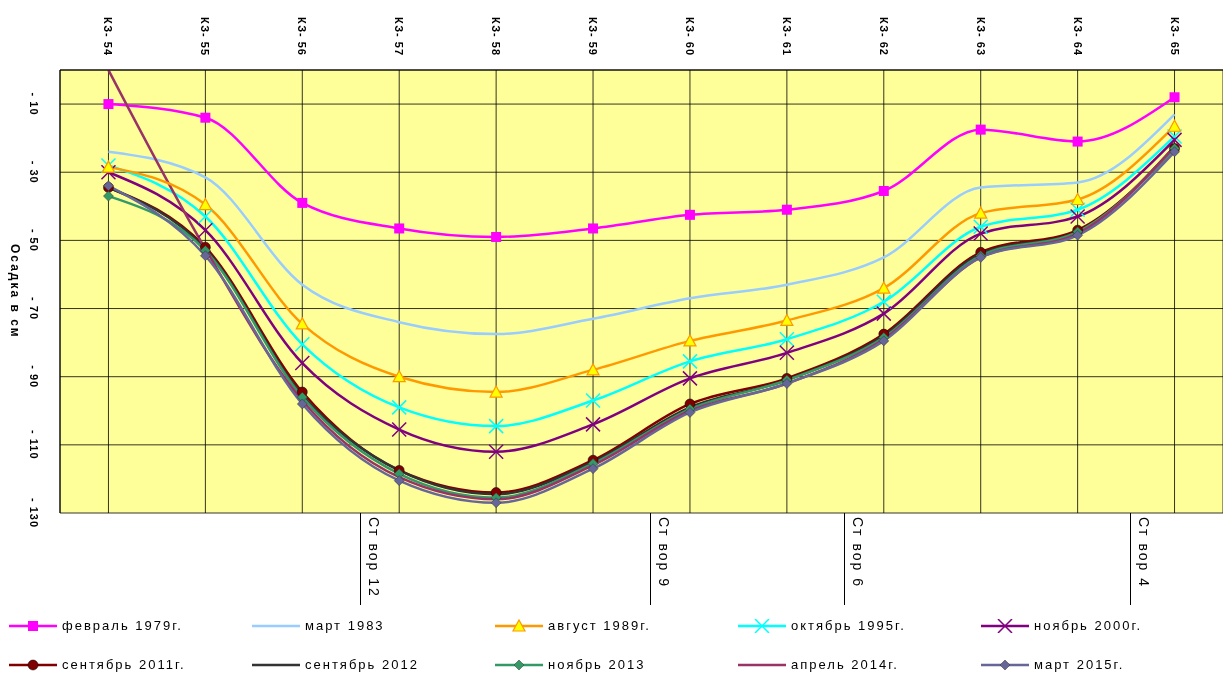  Describe the element at coordinates (496, 36) in the screenshot. I see `x-tick-label: КЗ- 58` at that location.